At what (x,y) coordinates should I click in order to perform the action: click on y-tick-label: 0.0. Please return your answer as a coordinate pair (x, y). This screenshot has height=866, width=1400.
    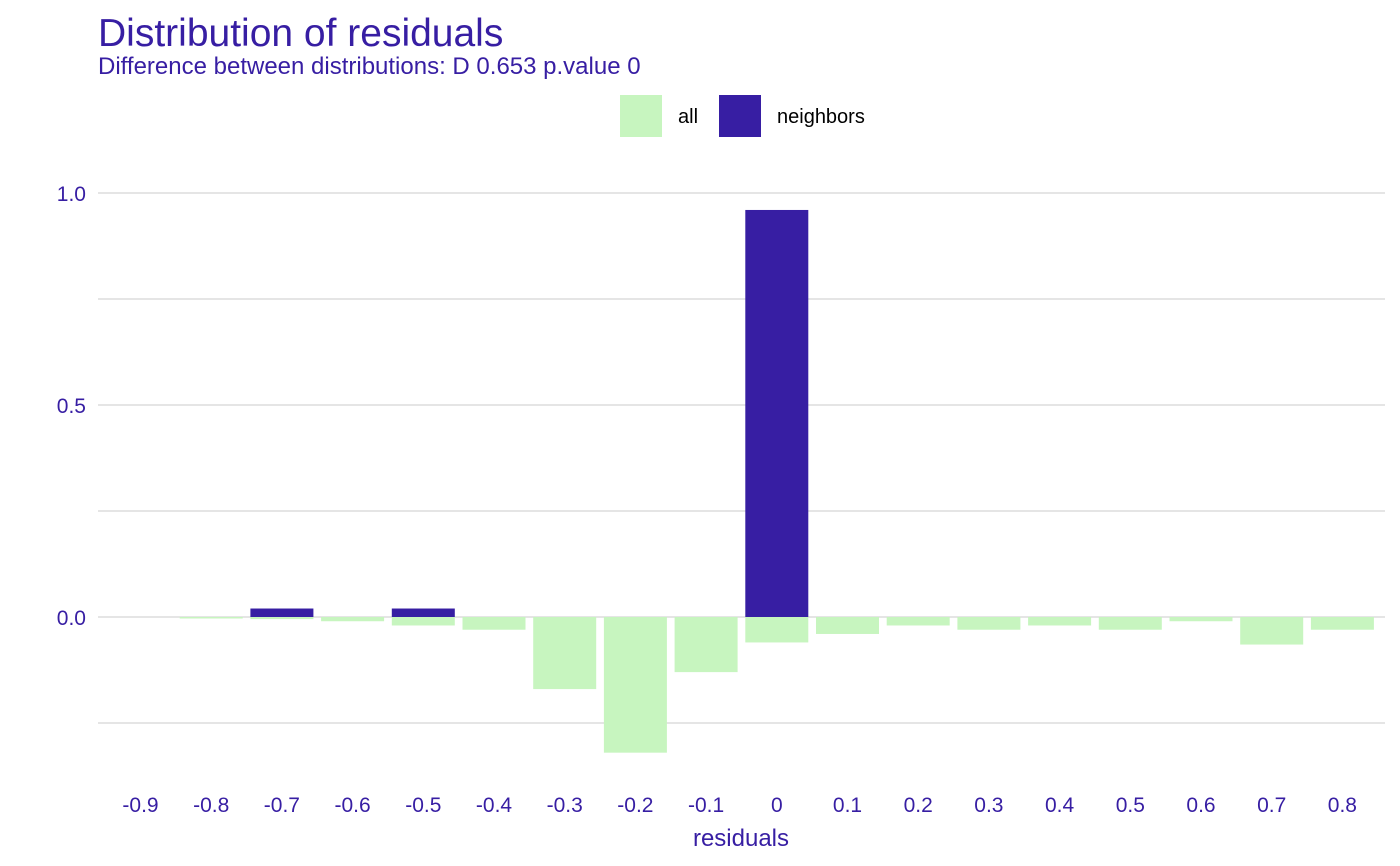
    Looking at the image, I should click on (71, 618).